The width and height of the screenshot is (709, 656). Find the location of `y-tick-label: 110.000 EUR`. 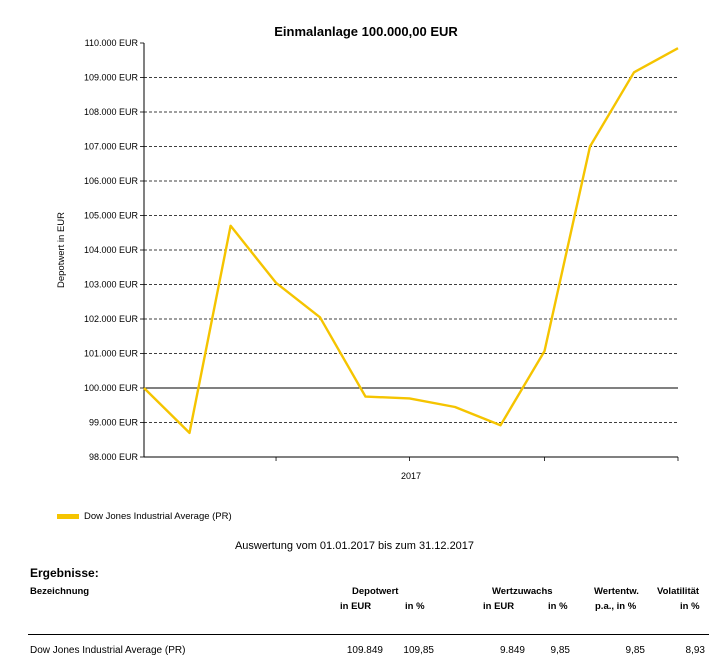

y-tick-label: 110.000 EUR is located at coordinates (112, 43).